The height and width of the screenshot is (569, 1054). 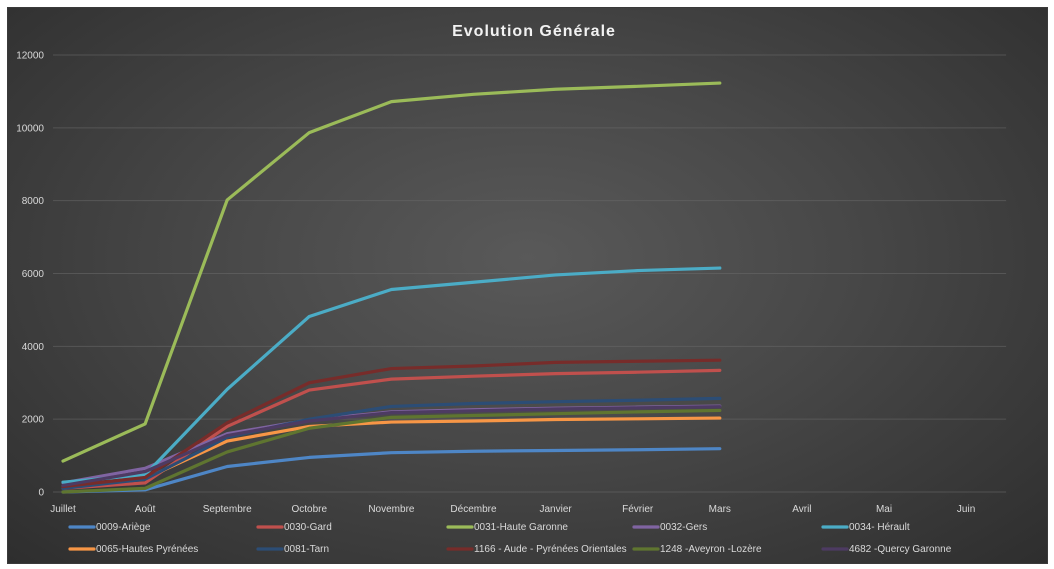 What do you see at coordinates (41, 493) in the screenshot?
I see `y-tick-label: 0` at bounding box center [41, 493].